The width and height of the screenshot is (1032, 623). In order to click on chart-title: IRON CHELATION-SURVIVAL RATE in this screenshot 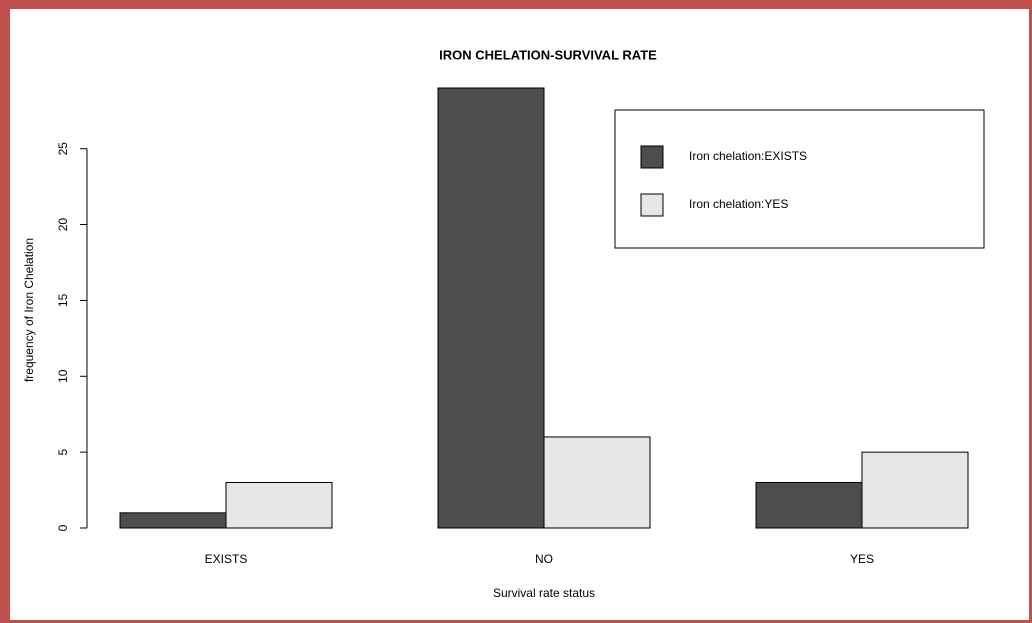, I will do `click(548, 54)`.